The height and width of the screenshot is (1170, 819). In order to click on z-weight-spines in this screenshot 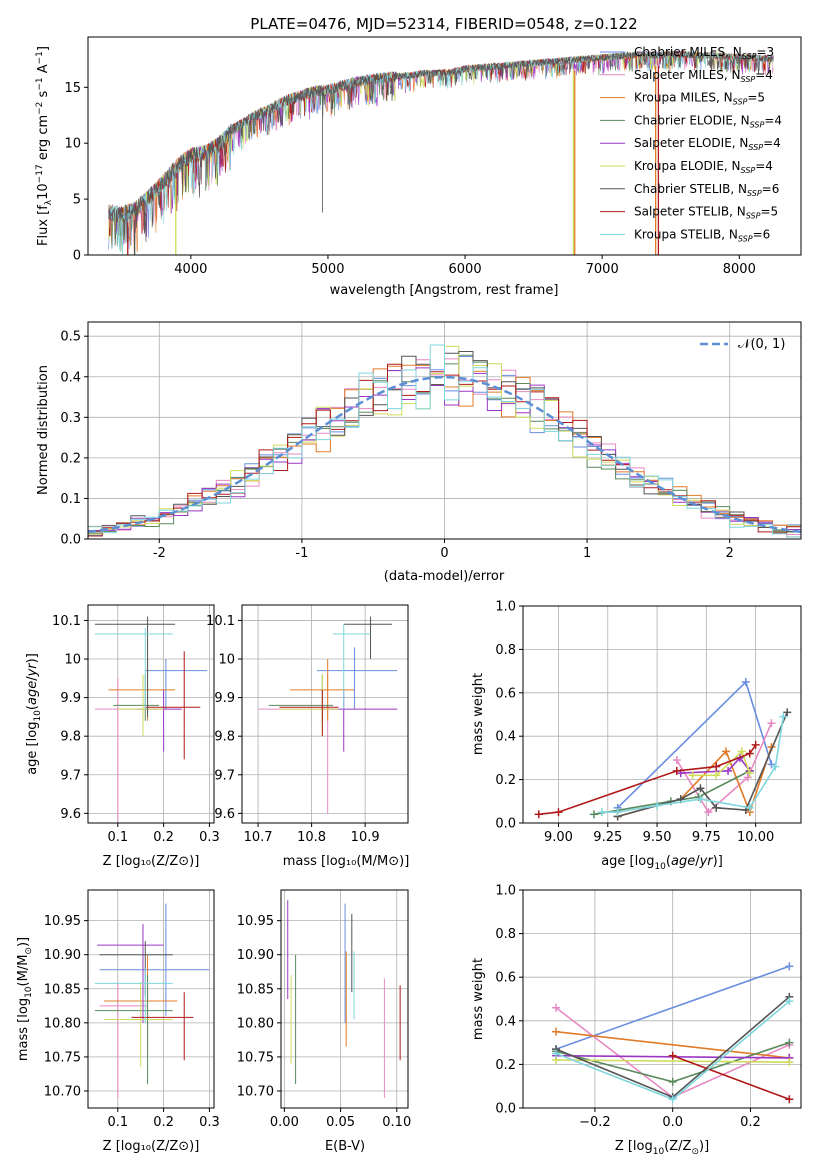, I will do `click(662, 999)`.